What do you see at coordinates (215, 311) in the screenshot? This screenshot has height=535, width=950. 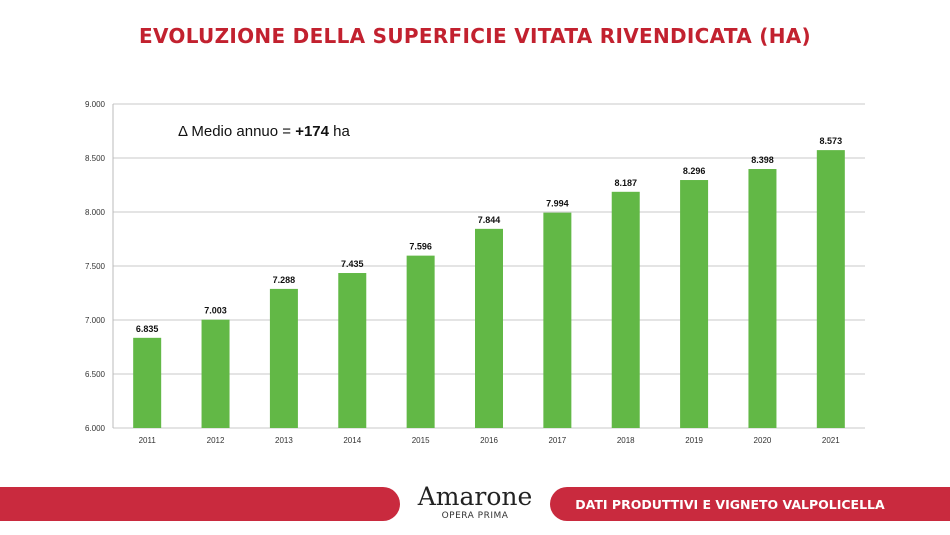 I see `data-label: 7.003` at bounding box center [215, 311].